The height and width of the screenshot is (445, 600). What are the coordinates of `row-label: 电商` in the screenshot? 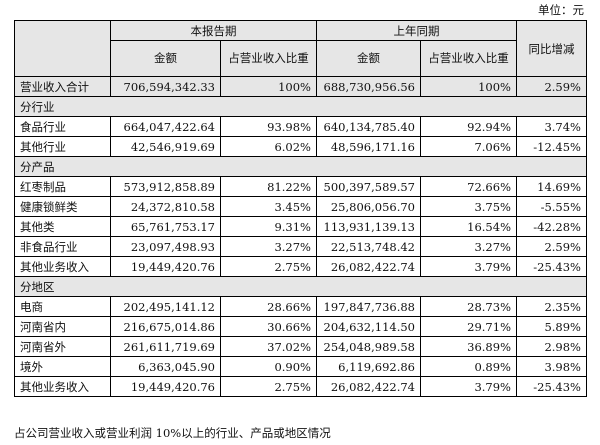 It's located at (62, 306).